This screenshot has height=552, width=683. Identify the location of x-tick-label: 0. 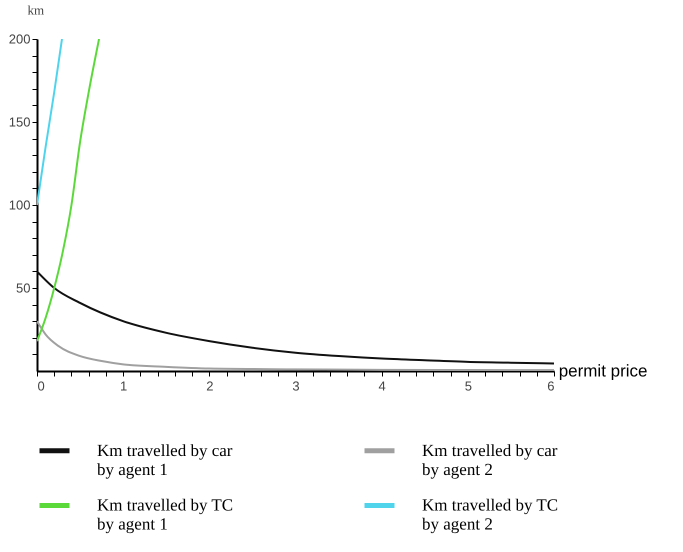
(41, 386).